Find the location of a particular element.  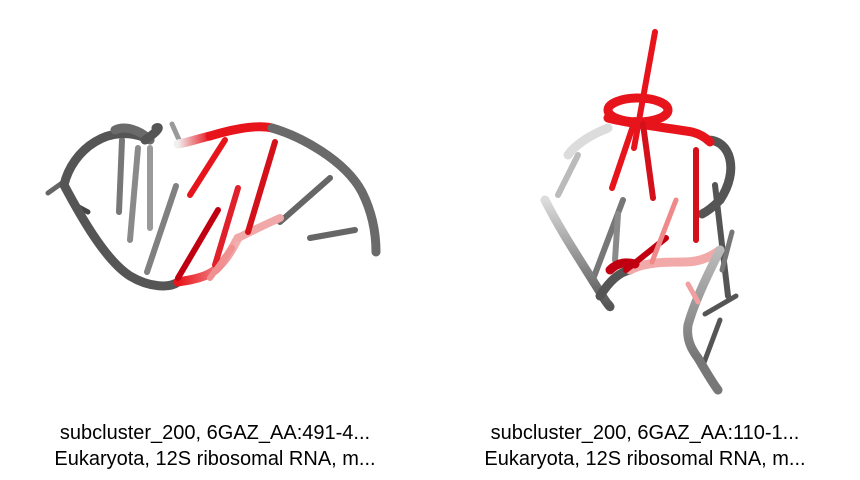

backbone-right is located at coordinates (638, 259).